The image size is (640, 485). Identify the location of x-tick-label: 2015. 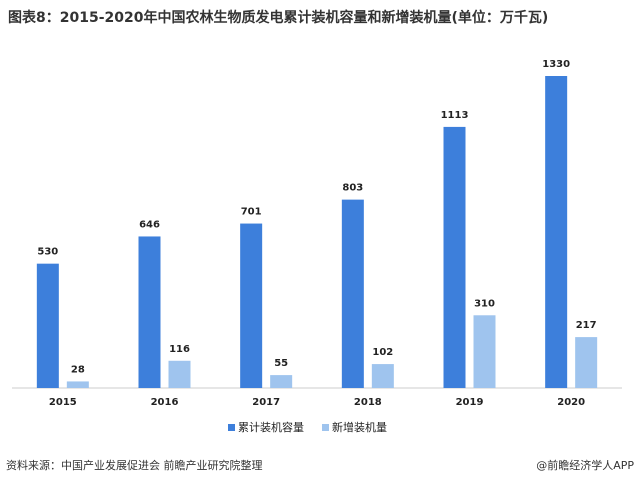
(63, 402).